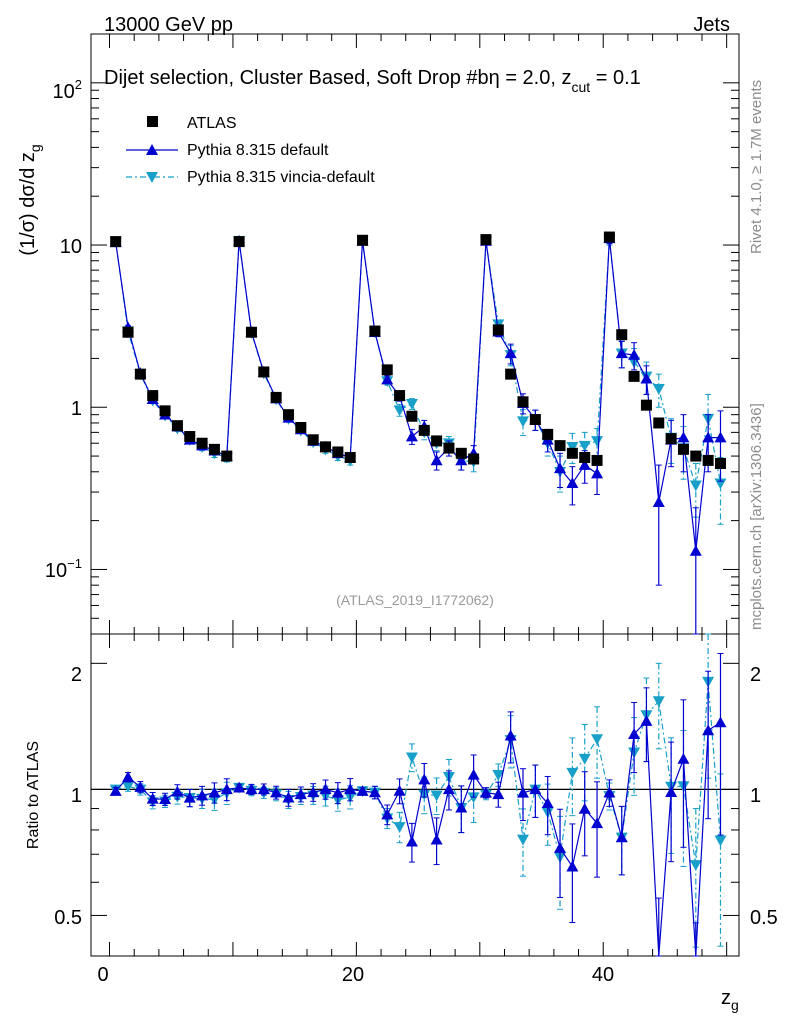 This screenshot has height=1029, width=786. Describe the element at coordinates (755, 675) in the screenshot. I see `ratio-tick-label-2-right: 2` at that location.